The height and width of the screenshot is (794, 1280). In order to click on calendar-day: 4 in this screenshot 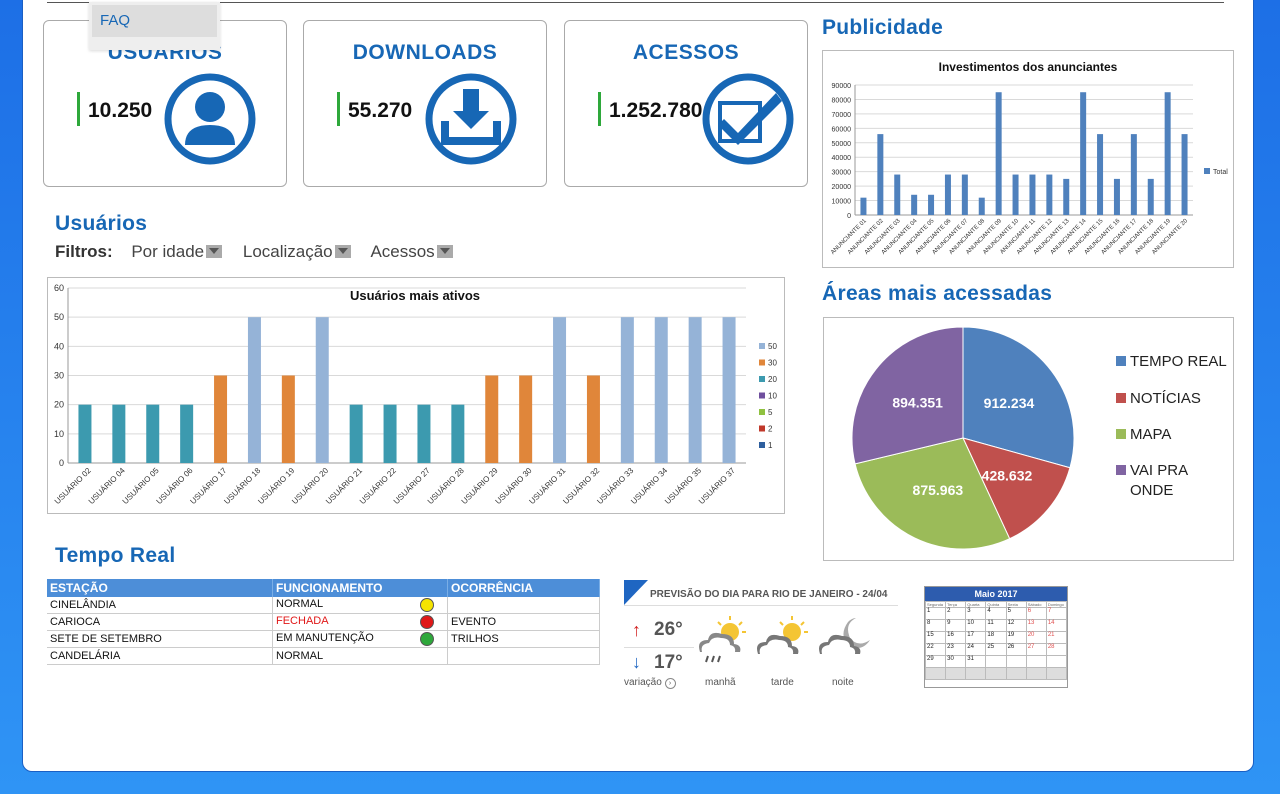, I will do `click(996, 613)`.